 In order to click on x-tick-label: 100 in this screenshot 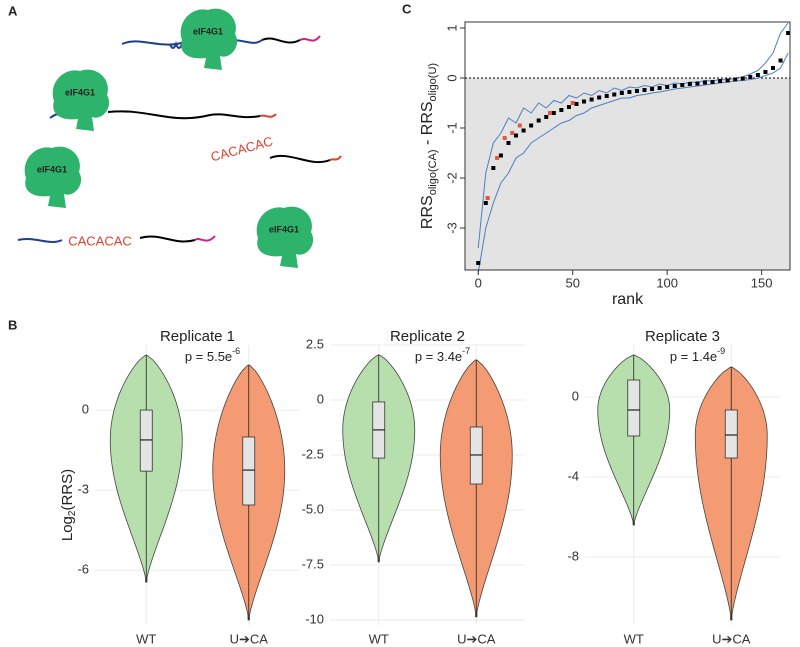, I will do `click(667, 282)`.